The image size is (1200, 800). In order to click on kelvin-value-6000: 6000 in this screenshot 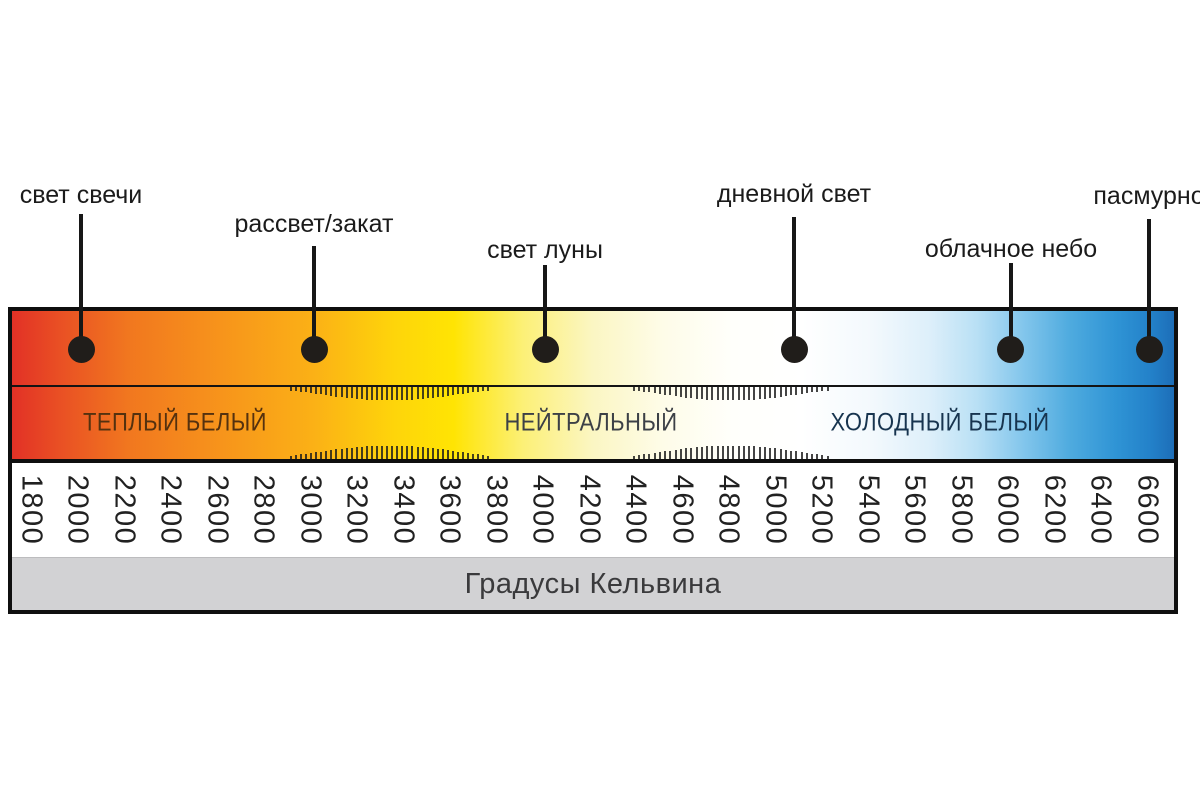, I will do `click(1007, 510)`.